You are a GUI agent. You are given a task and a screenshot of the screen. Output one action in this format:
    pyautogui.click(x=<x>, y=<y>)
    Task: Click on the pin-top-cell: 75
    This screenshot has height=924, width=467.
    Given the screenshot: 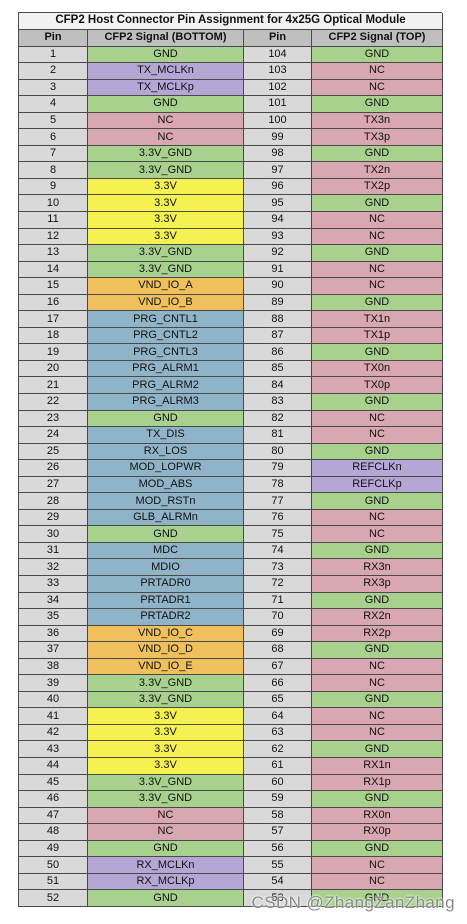 What is the action you would take?
    pyautogui.click(x=278, y=534)
    